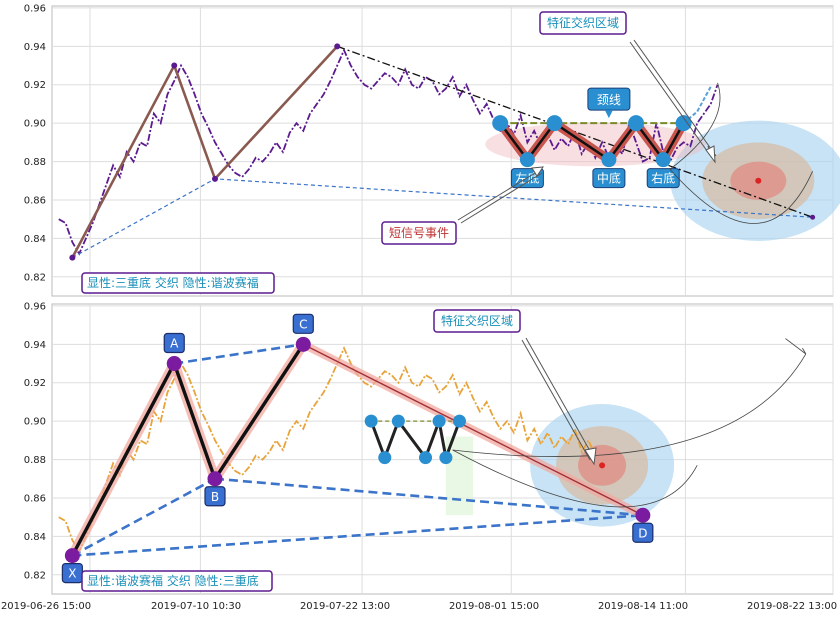  I want to click on harmonic-label: D, so click(642, 533).